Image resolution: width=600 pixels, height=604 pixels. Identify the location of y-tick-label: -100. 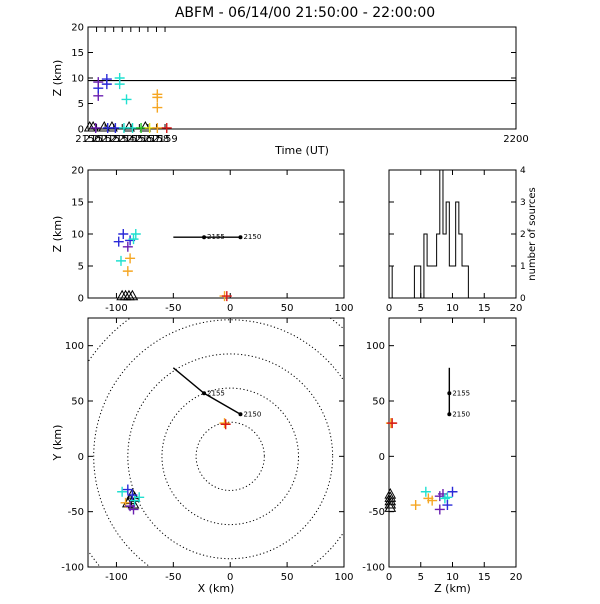
(373, 568).